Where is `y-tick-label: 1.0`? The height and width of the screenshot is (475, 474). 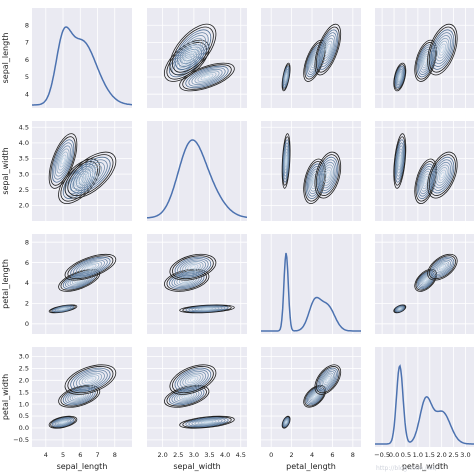
y-tick-label: 1.0 is located at coordinates (24, 404).